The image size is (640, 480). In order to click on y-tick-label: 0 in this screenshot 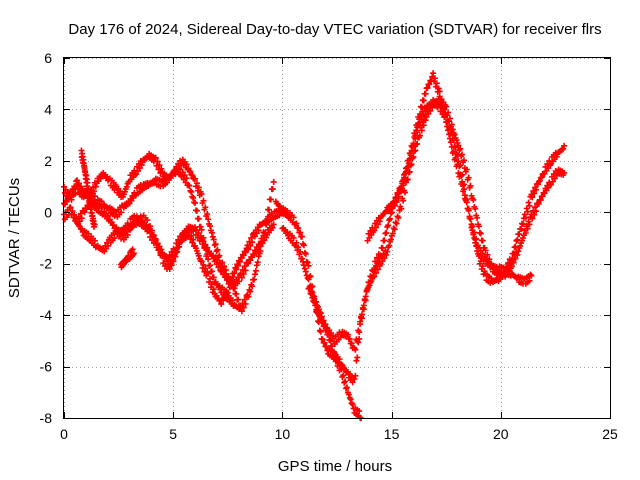, I will do `click(48, 212)`.